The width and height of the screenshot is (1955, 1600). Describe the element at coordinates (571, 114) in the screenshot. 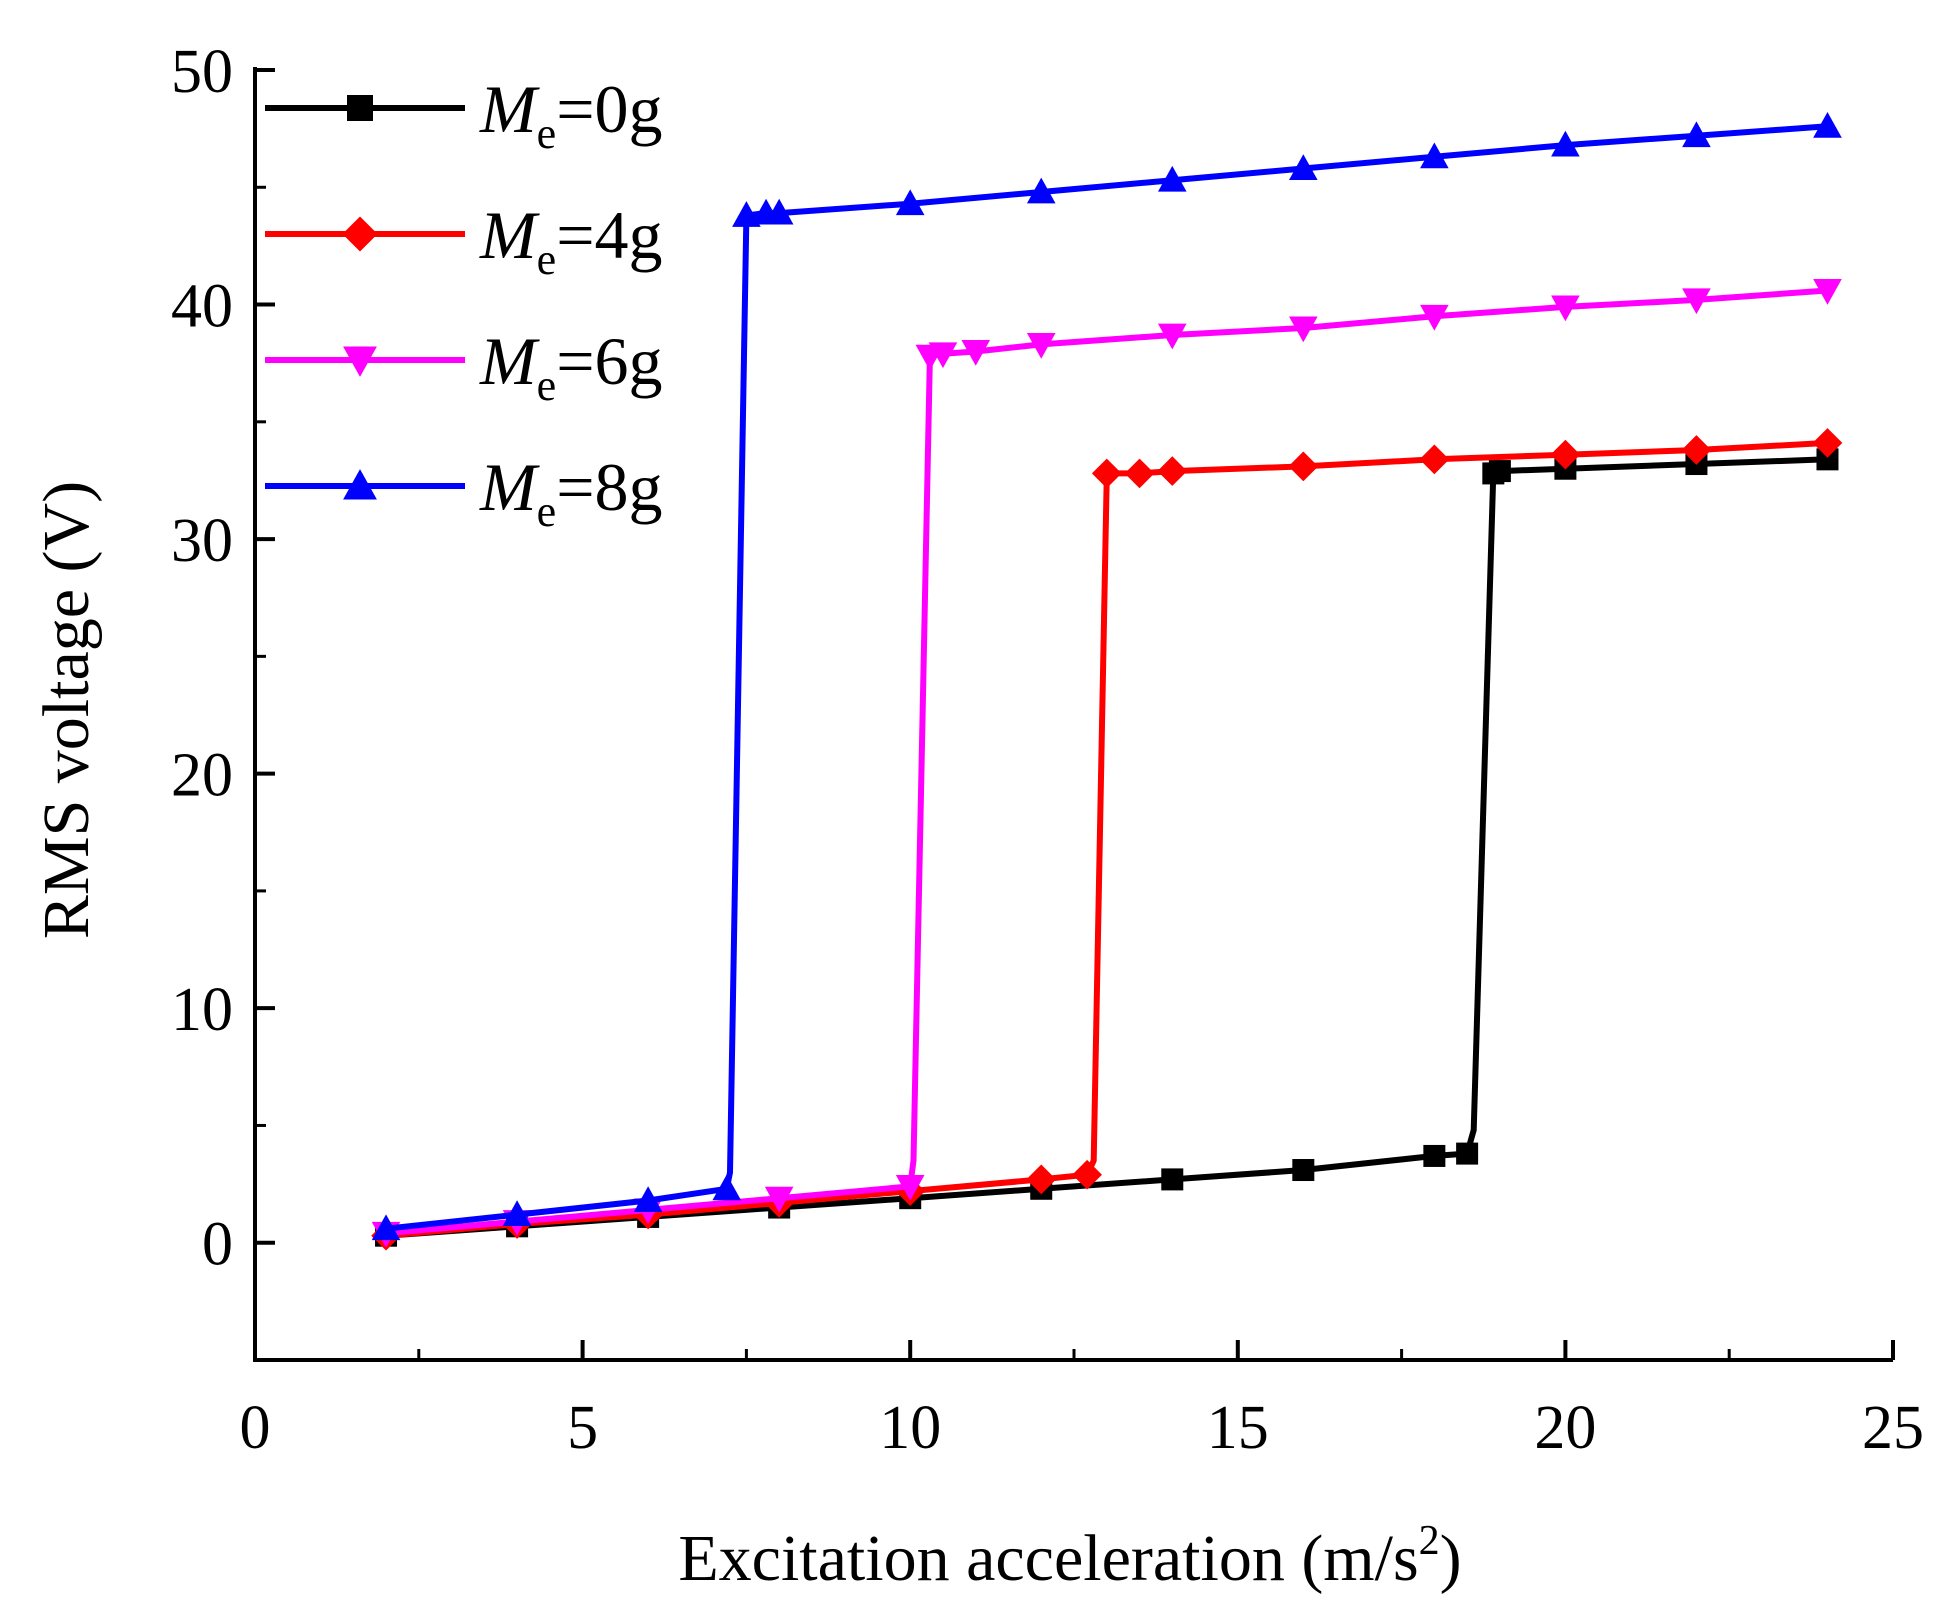

I see `legend-label: Me=0g` at that location.